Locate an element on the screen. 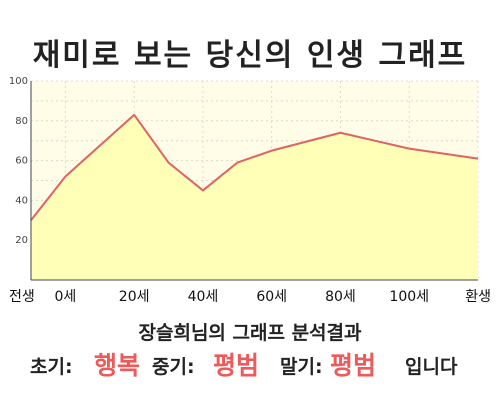 The width and height of the screenshot is (500, 400). x-tick-label: 환생 is located at coordinates (478, 297).